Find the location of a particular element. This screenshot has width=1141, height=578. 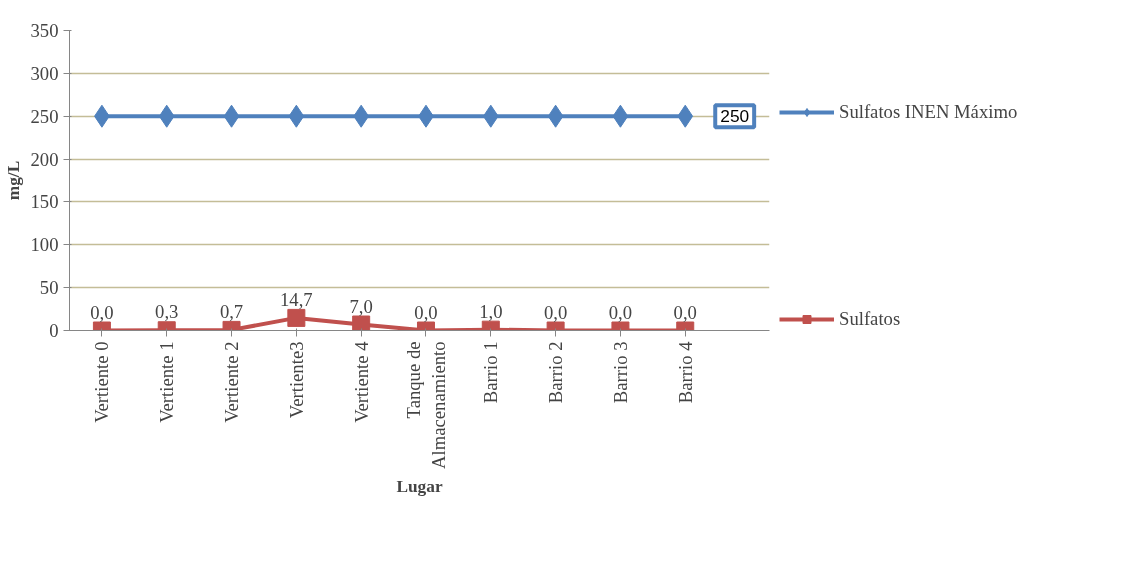

data-label: 1,0 is located at coordinates (491, 311).